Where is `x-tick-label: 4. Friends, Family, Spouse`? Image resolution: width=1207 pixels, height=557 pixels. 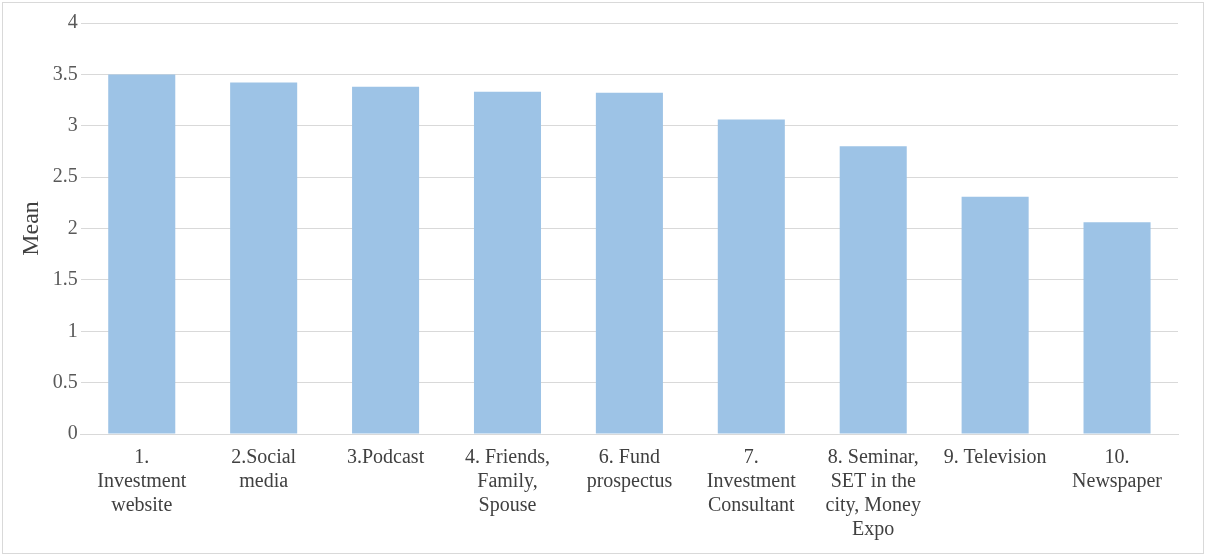
x-tick-label: 4. Friends, Family, Spouse is located at coordinates (507, 481).